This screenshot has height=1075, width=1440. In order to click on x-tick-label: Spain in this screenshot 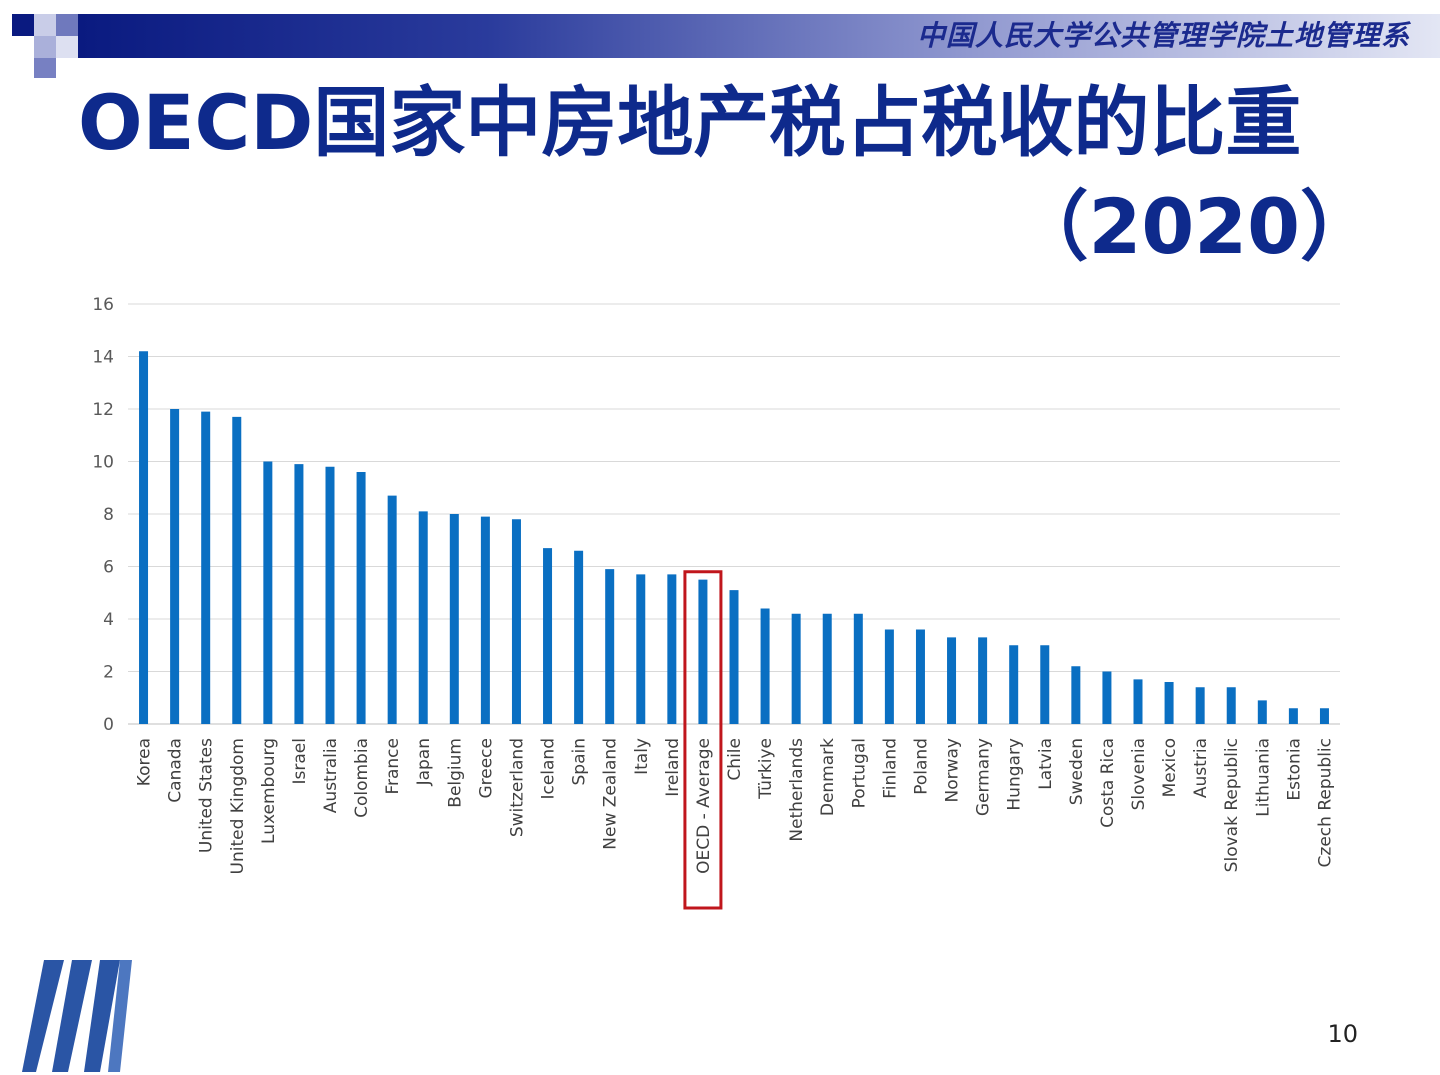, I will do `click(580, 762)`.